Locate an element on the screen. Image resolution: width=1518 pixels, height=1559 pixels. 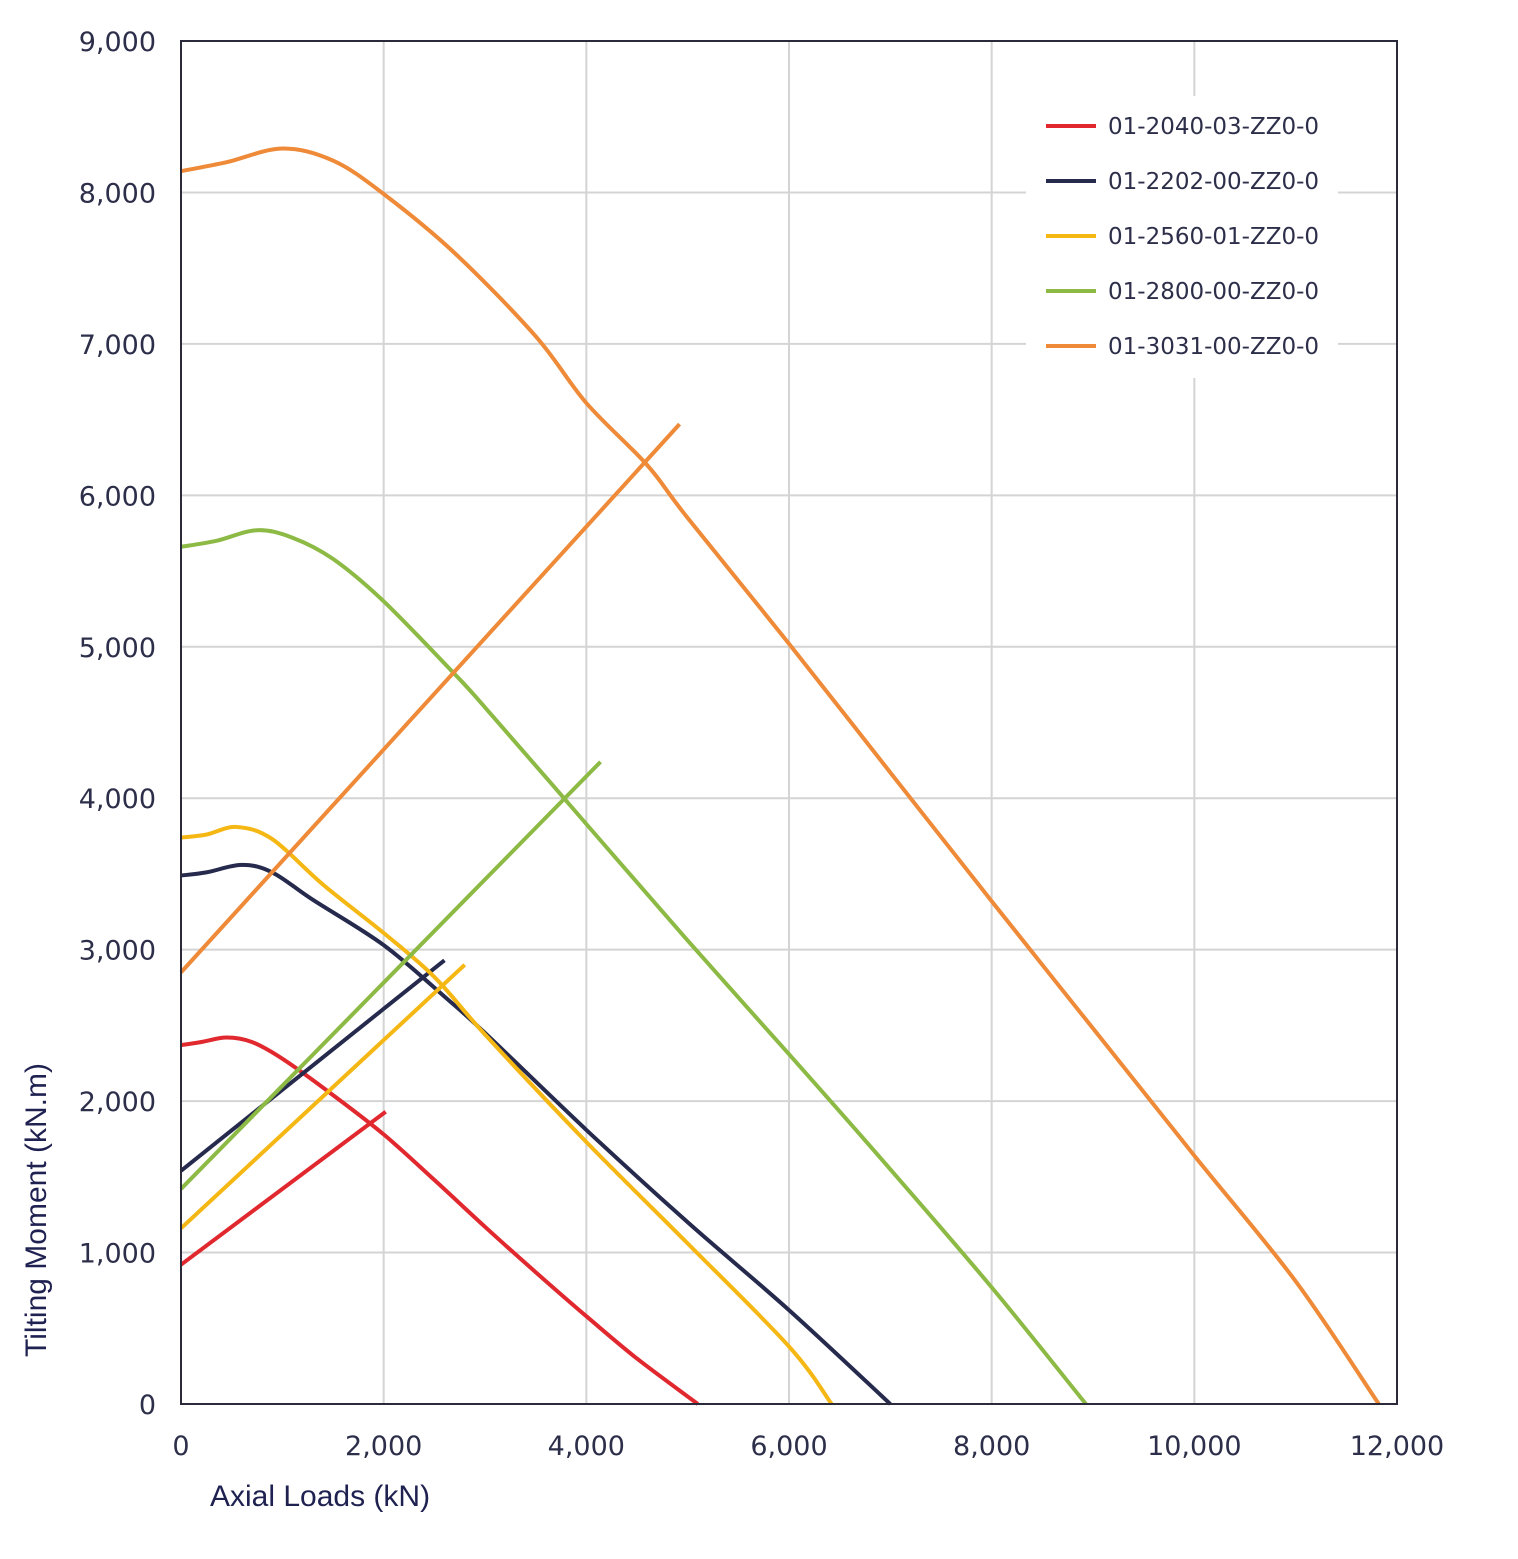
x-tick-label: 2,000 is located at coordinates (383, 1446).